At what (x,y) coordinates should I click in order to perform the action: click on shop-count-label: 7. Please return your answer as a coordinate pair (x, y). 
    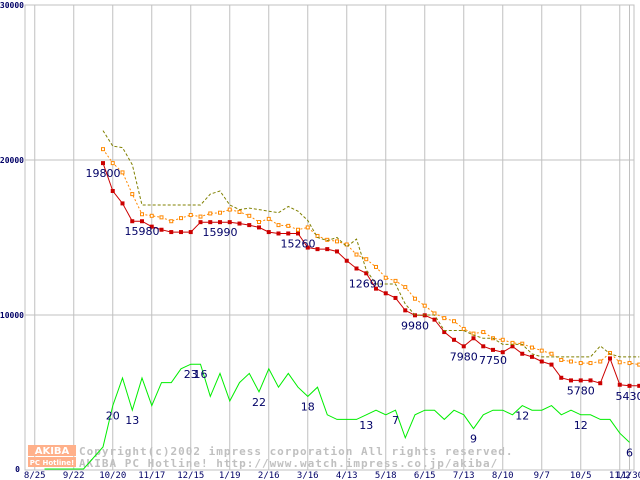
    Looking at the image, I should click on (395, 420).